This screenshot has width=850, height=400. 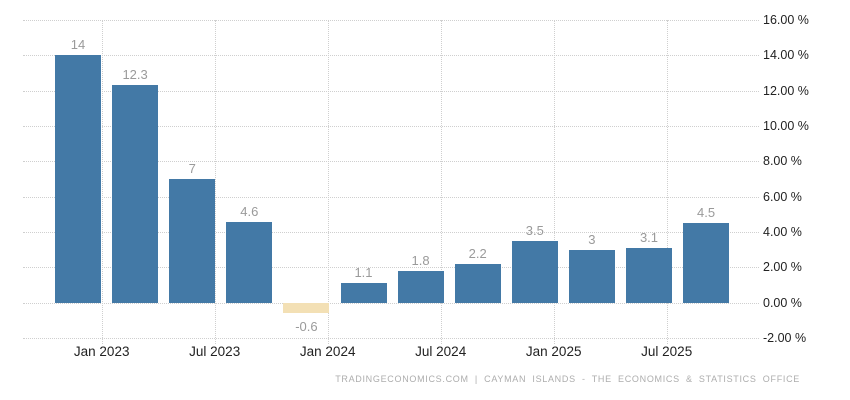 What do you see at coordinates (782, 196) in the screenshot?
I see `y-axis-tick-label: 6.00 %` at bounding box center [782, 196].